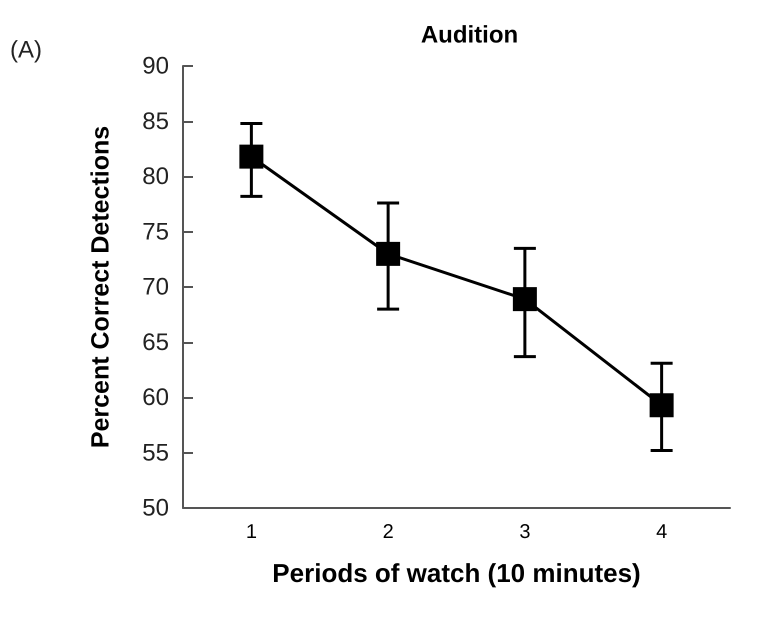 The width and height of the screenshot is (760, 620). I want to click on y-axis-title: Percent Correct Detections, so click(100, 287).